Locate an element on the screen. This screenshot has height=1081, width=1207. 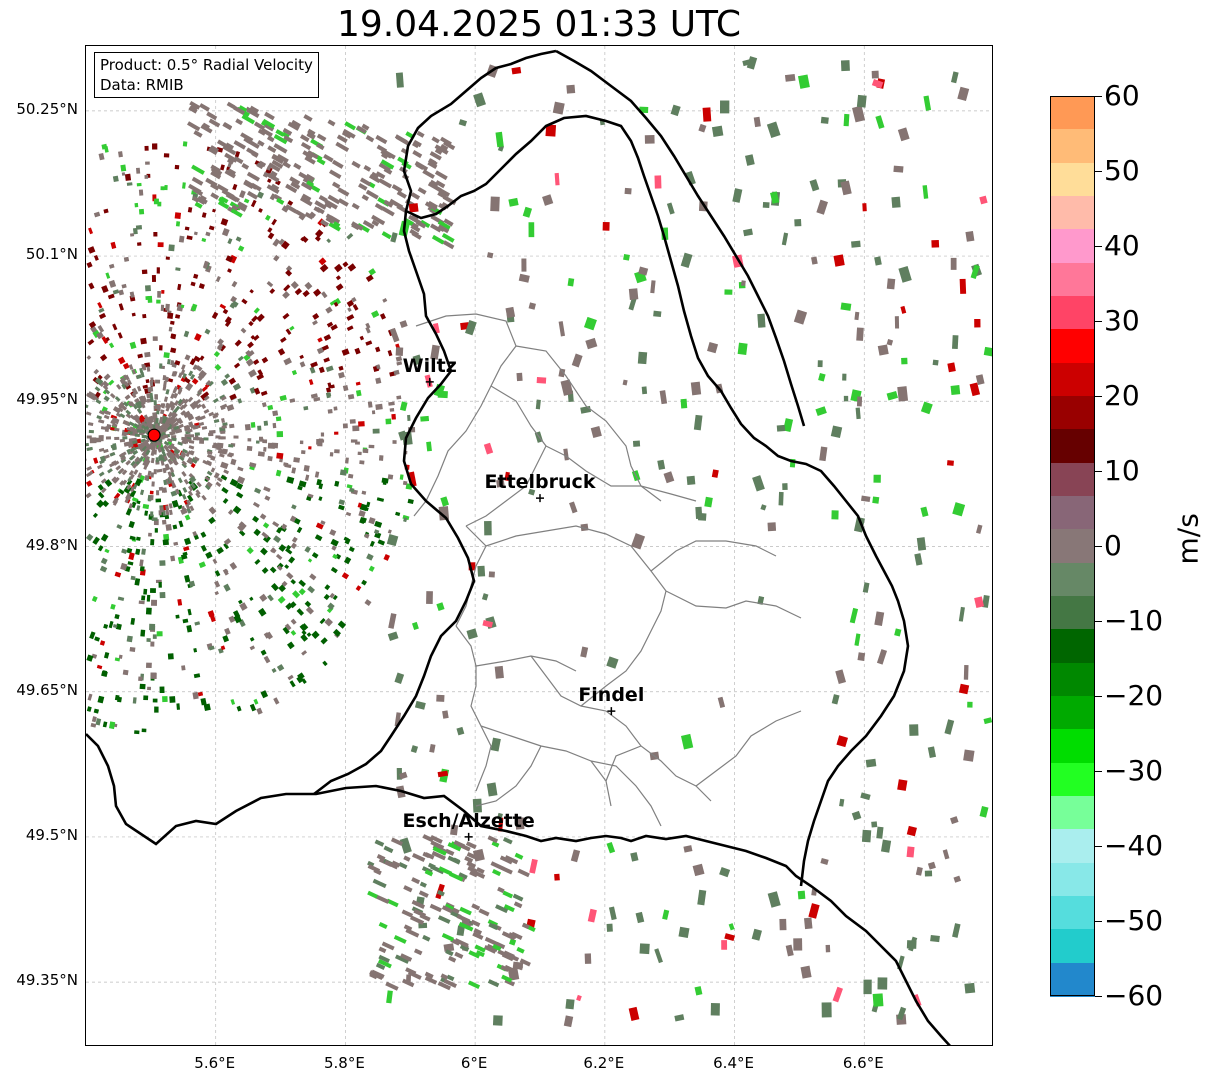
lat-label: 49.8°N is located at coordinates (51, 544).